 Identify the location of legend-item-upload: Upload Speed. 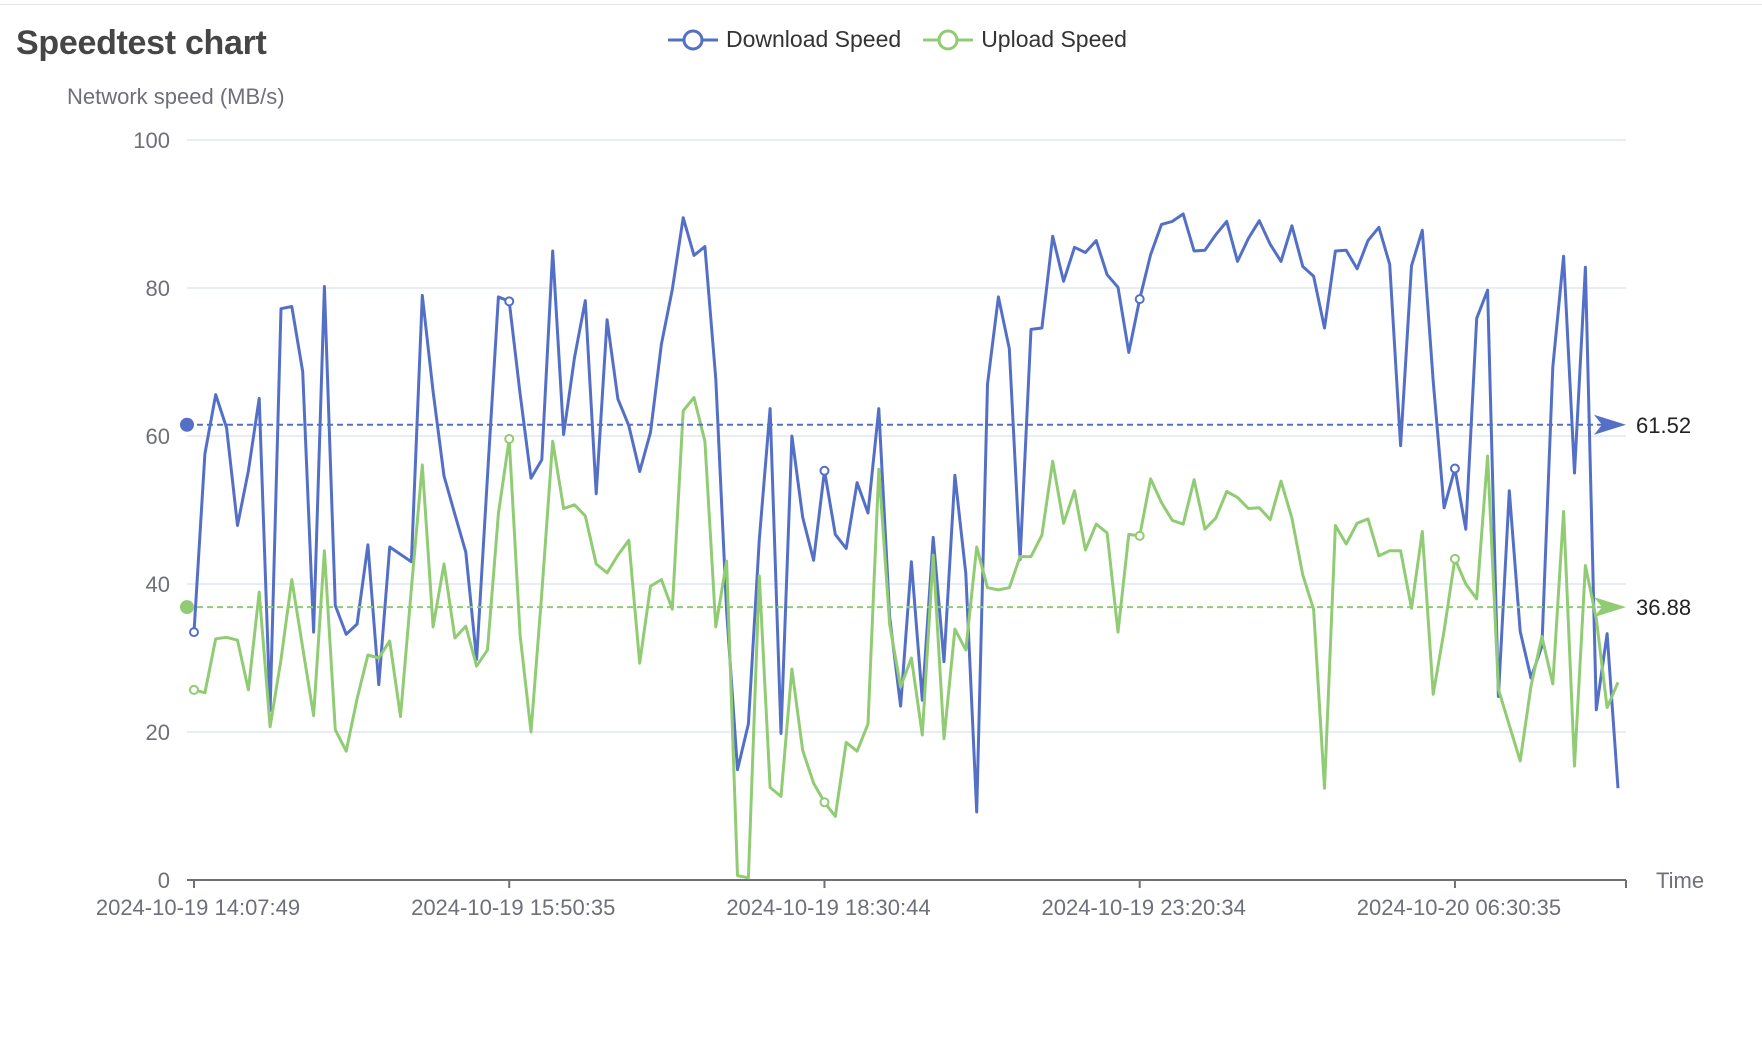
(1025, 39).